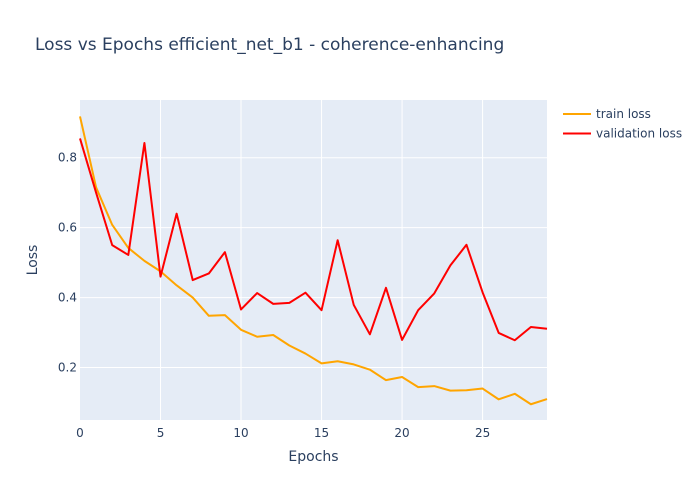 This screenshot has height=500, width=700. What do you see at coordinates (67, 263) in the screenshot?
I see `y-axis-ticks: 0.2 0.4 0.6 0.8` at bounding box center [67, 263].